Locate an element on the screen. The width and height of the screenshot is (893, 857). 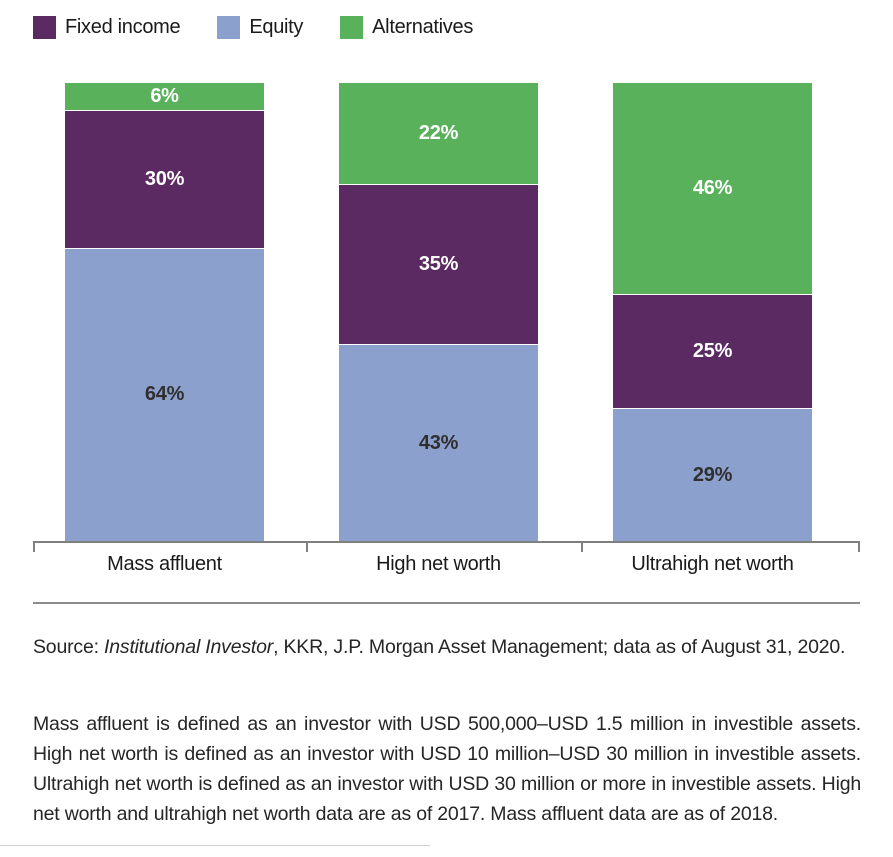
segment-value-label: 43% is located at coordinates (438, 442).